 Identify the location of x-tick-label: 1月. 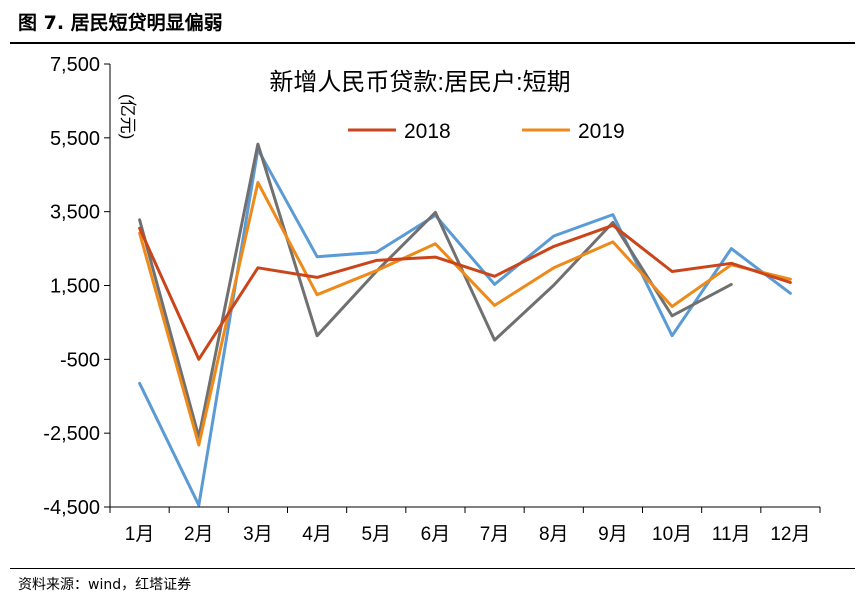
(140, 534).